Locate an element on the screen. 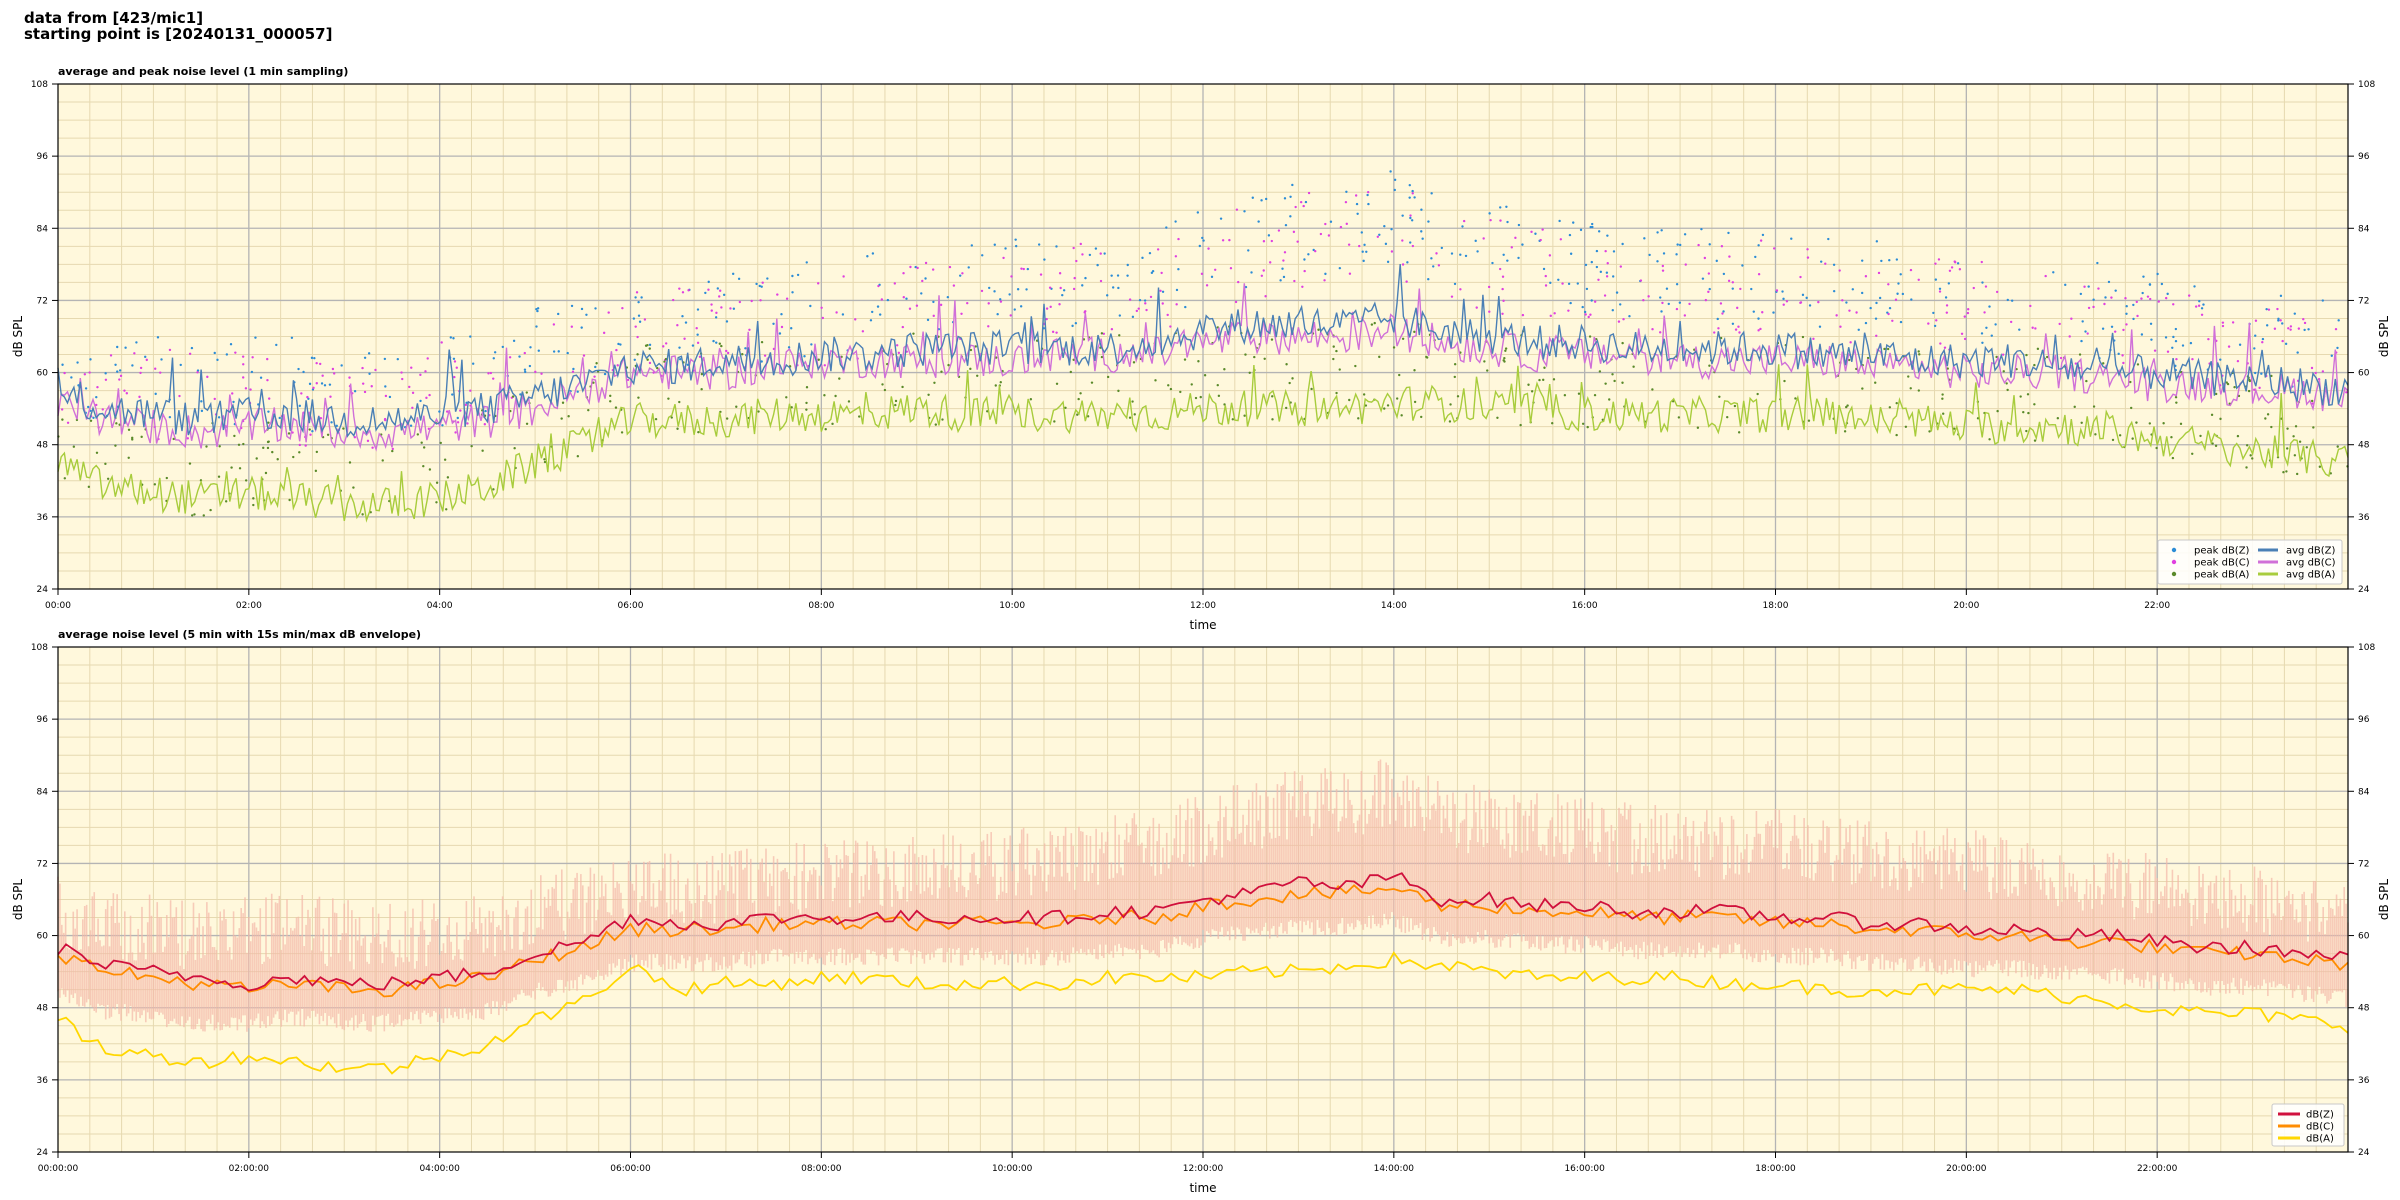 The height and width of the screenshot is (1200, 2400). y-tick-label-right: 72 is located at coordinates (2363, 301).